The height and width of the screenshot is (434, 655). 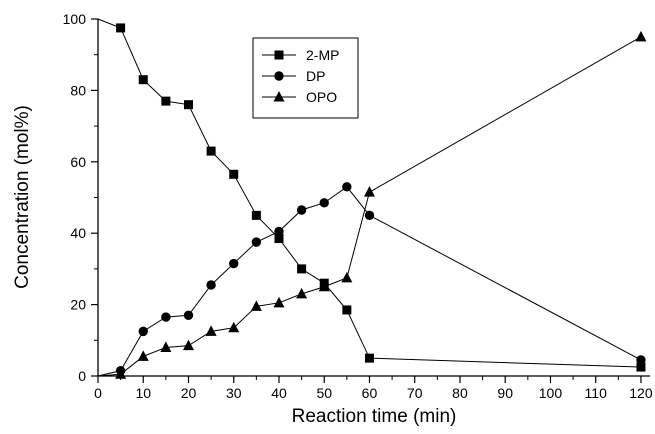 I want to click on y-tick-label: 80, so click(x=78, y=90).